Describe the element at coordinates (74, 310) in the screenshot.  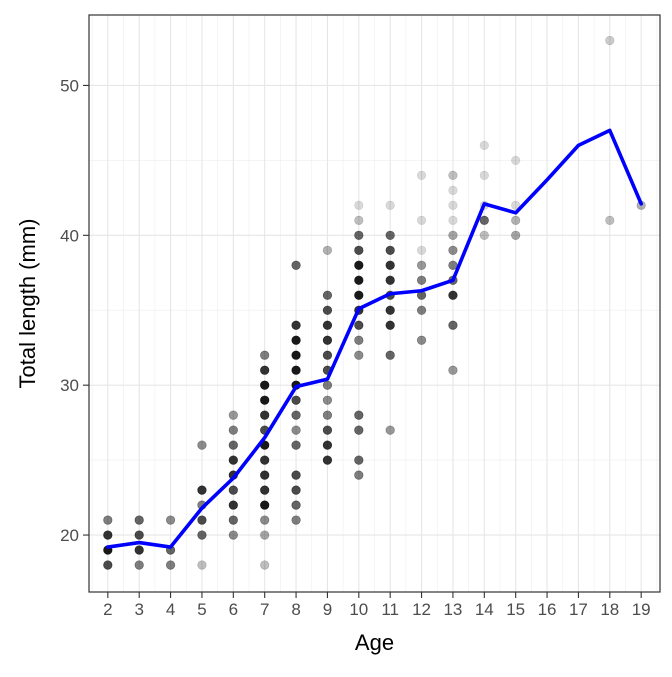
I see `y-axis-ticks: 20 30 40 50` at that location.